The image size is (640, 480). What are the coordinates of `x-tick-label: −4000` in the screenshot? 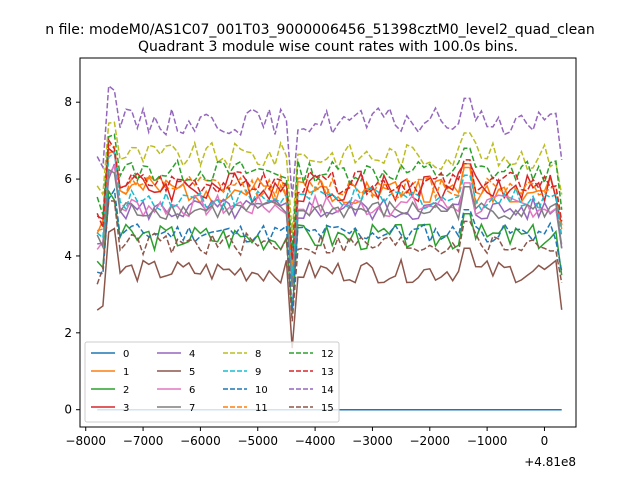 It's located at (315, 441).